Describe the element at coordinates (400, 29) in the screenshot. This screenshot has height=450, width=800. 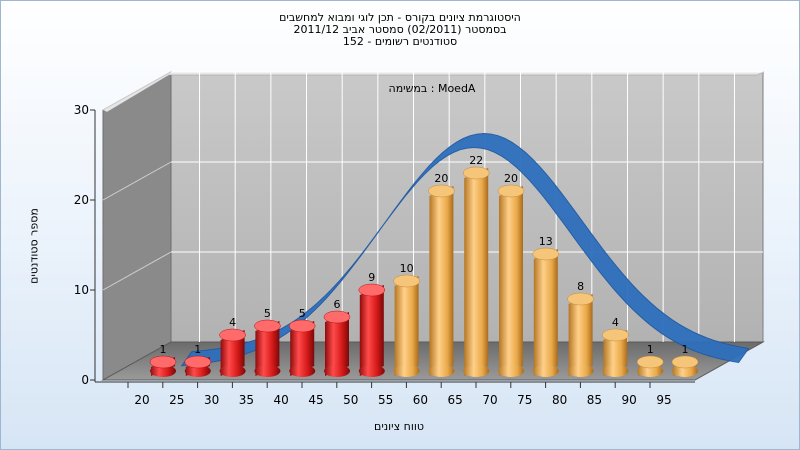
I see `chart-title-line-2: בסמסטר (02/2011) סמסטר אביב 2011/12` at that location.